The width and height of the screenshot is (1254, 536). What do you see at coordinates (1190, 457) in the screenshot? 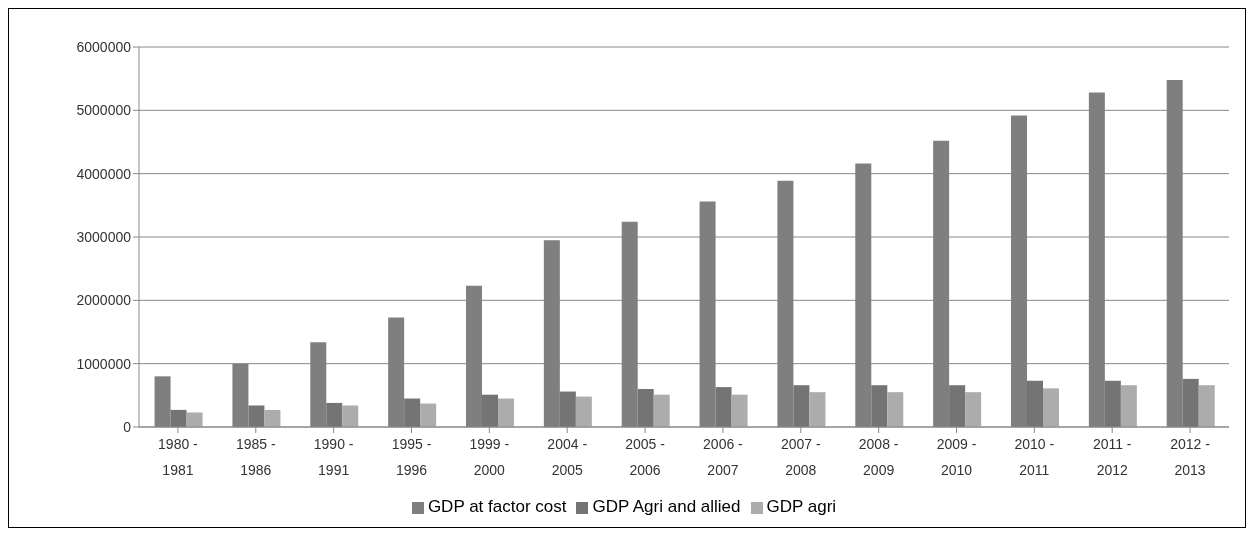
I see `x-tick-label: 2012 - 2013` at bounding box center [1190, 457].